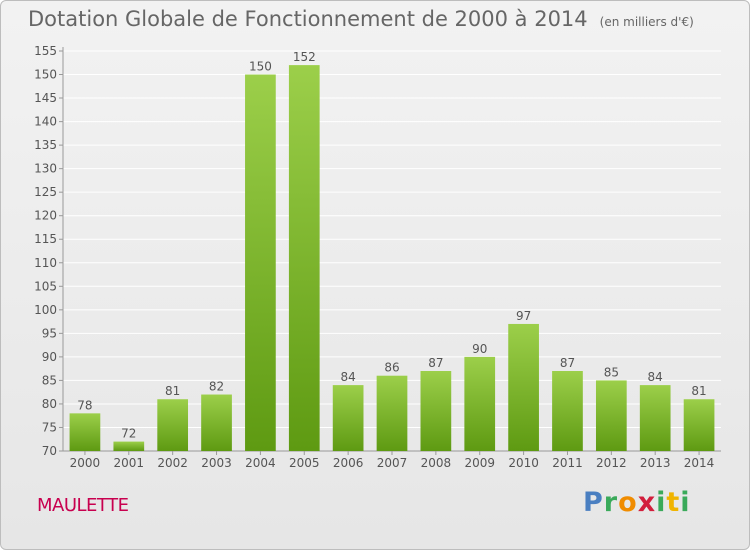  Describe the element at coordinates (85, 463) in the screenshot. I see `x-tick-label: 2000` at that location.